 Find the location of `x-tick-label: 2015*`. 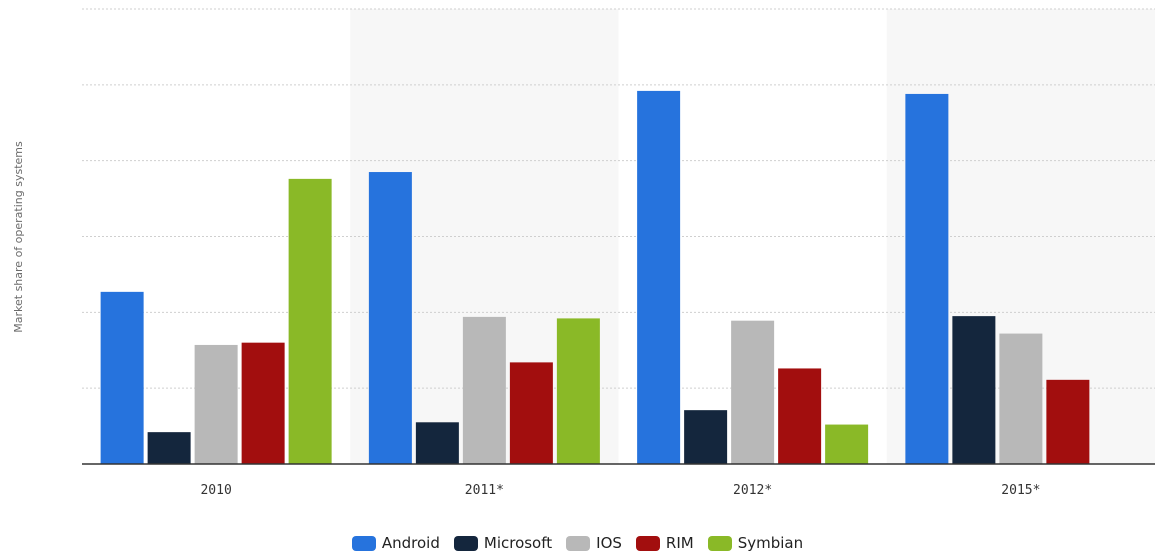

x-tick-label: 2015* is located at coordinates (1020, 490).